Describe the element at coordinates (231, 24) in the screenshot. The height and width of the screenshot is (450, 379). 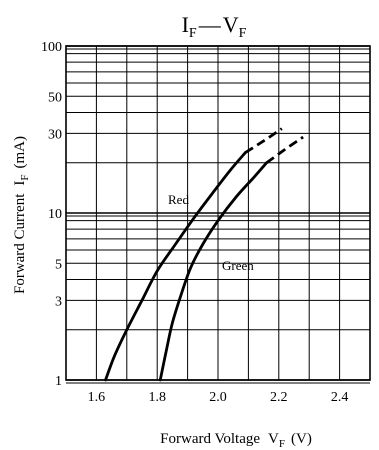
I see `title-second: V` at that location.